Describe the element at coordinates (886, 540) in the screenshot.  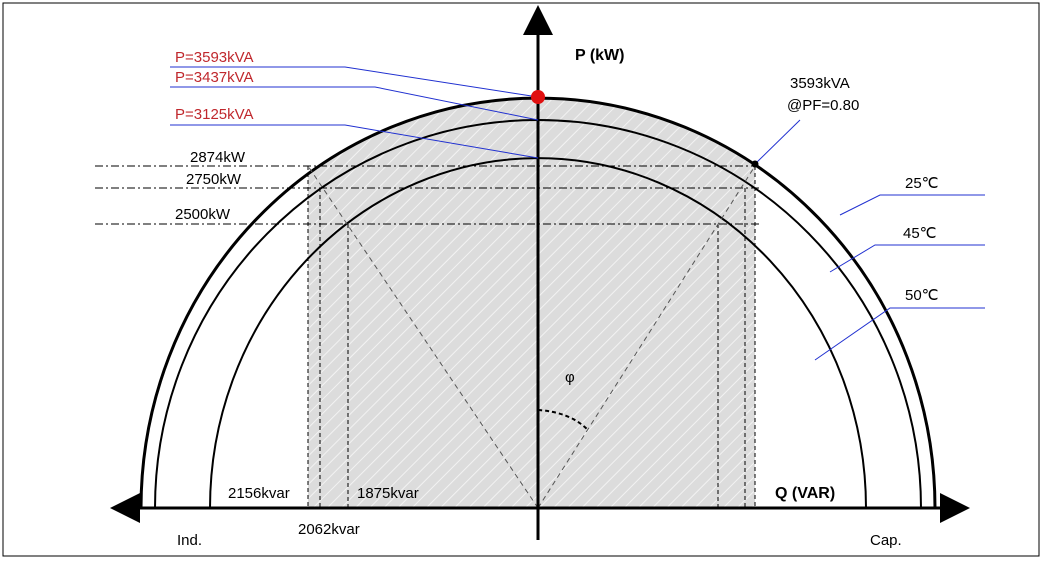
I see `cap-label: Cap.` at that location.